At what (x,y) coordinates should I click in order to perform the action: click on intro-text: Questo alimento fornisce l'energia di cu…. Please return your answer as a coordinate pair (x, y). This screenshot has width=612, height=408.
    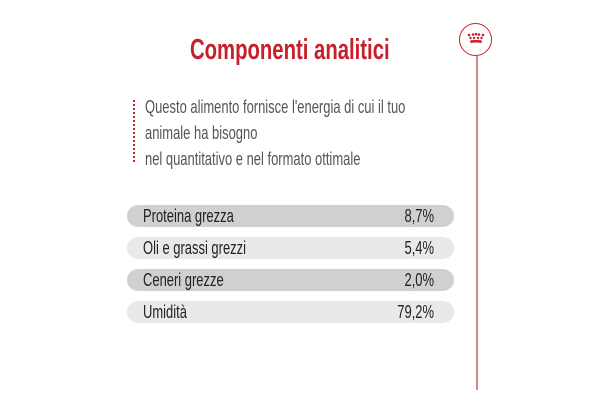
    Looking at the image, I should click on (326, 133).